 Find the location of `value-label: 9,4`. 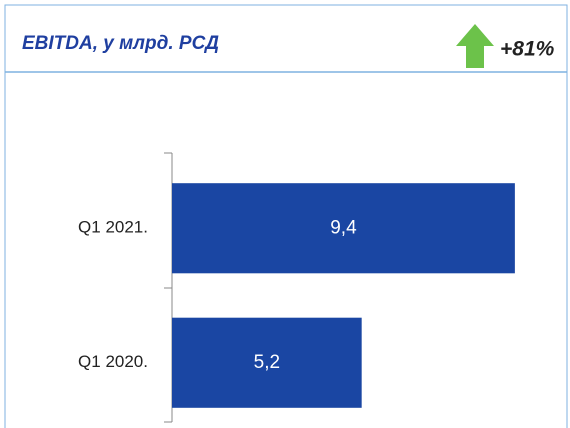

value-label: 9,4 is located at coordinates (343, 227).